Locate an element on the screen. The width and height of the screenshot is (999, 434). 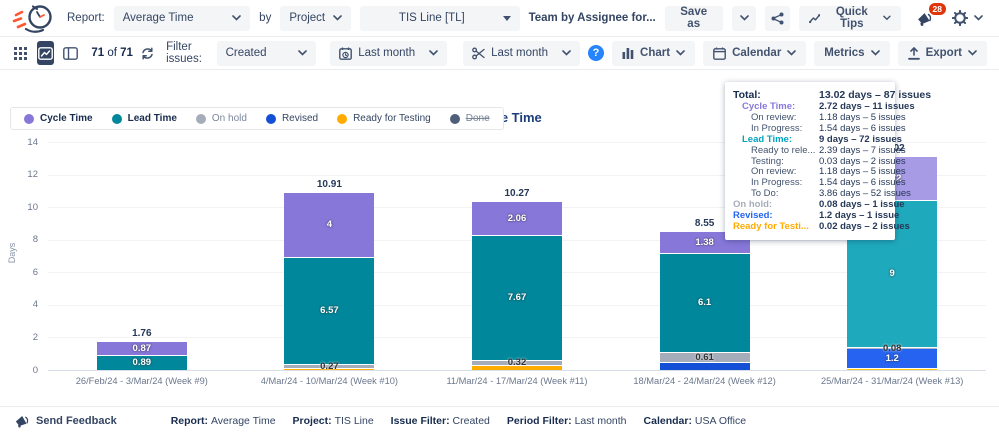
gridline is located at coordinates (517, 142).